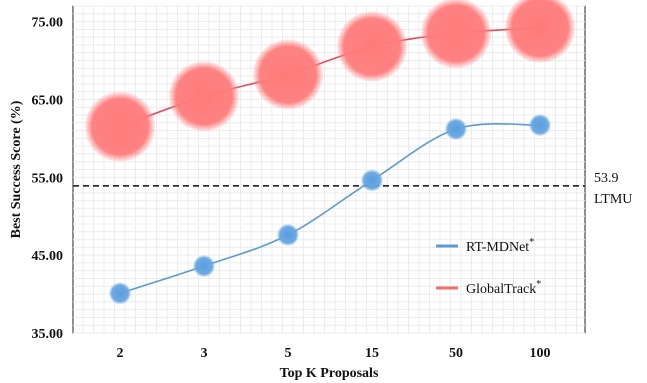  I want to click on y-axis-ticks: 35.00 45.00 55.00 65.00 75.00, so click(48, 179).